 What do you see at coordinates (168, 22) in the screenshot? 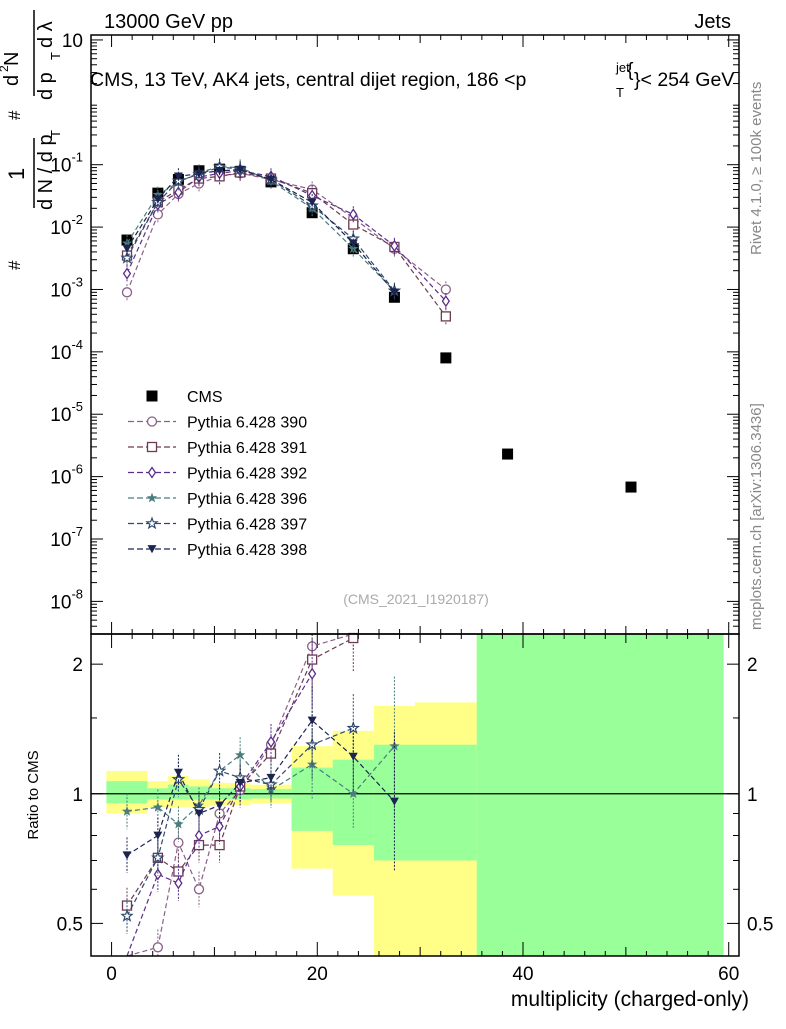
I see `header-left: 13000 GeV pp` at bounding box center [168, 22].